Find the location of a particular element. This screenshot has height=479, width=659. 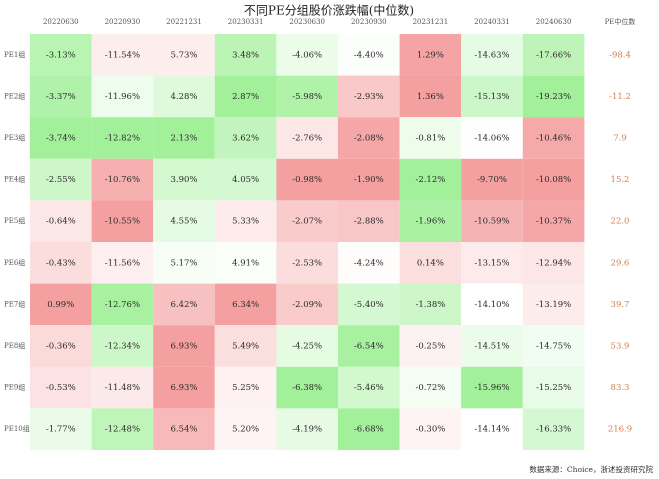

cell-value-label: 2.87% is located at coordinates (245, 97).